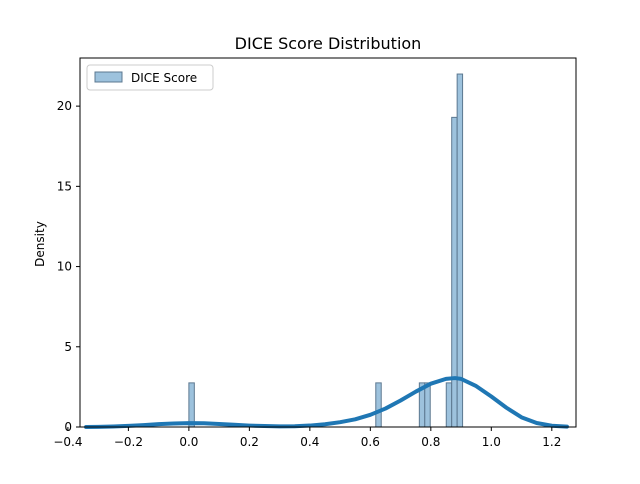 The width and height of the screenshot is (640, 484). Describe the element at coordinates (326, 402) in the screenshot. I see `kde-curve` at that location.